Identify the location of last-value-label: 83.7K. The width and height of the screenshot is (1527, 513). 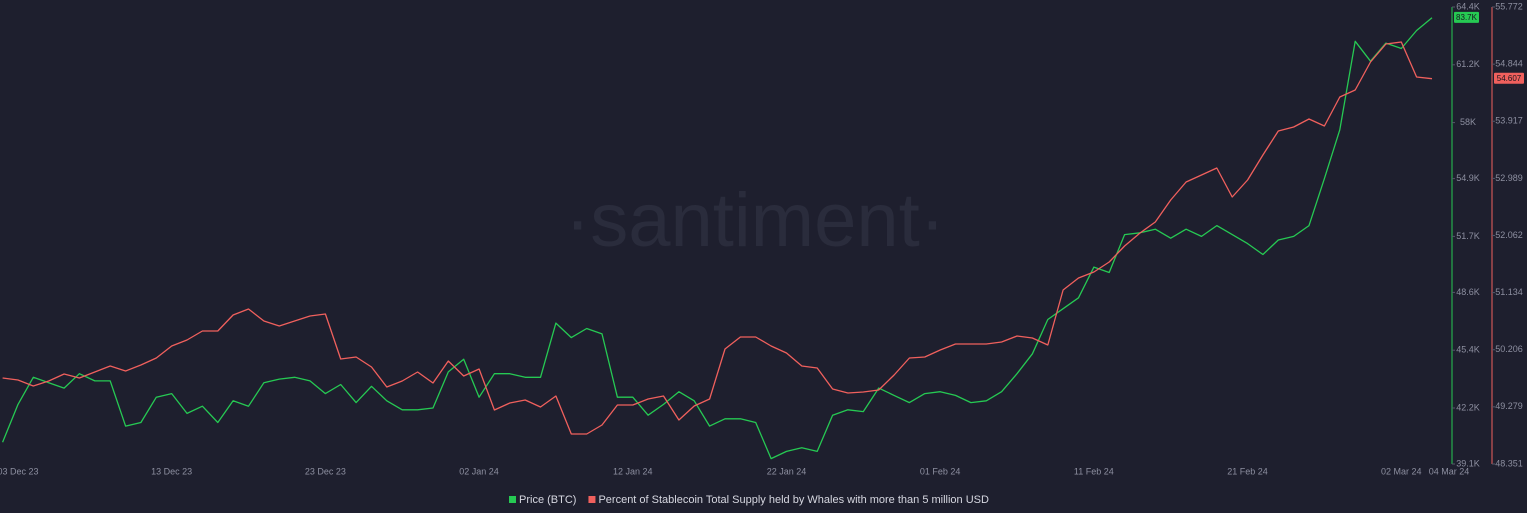
(1467, 17).